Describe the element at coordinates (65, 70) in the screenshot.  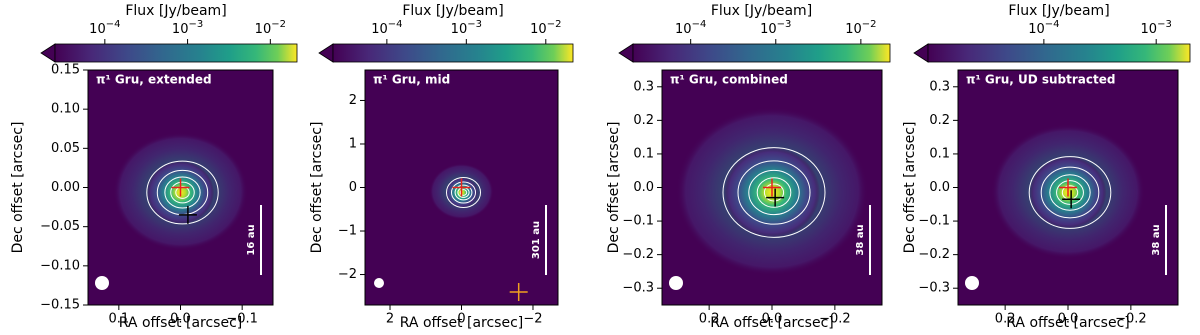
I see `y-tick-label: 0.15` at that location.